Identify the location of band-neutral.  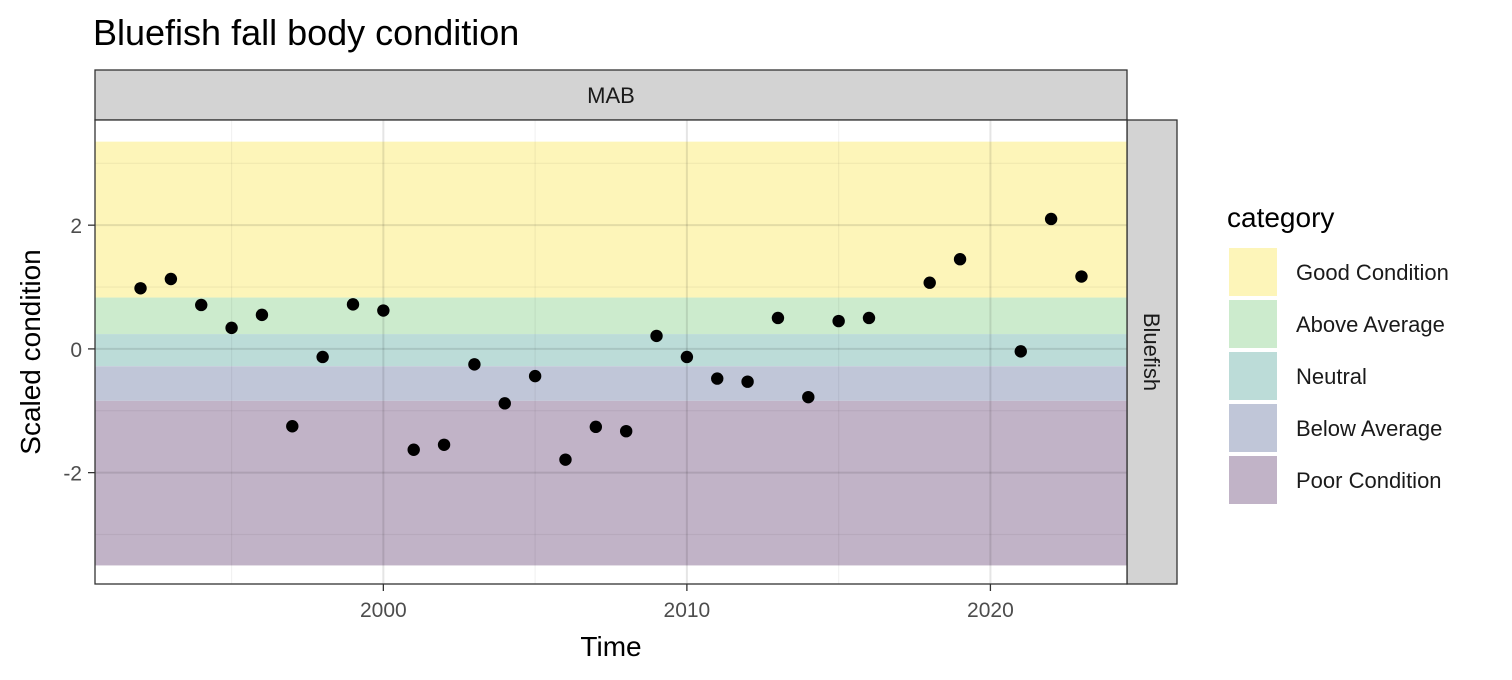
(611, 350).